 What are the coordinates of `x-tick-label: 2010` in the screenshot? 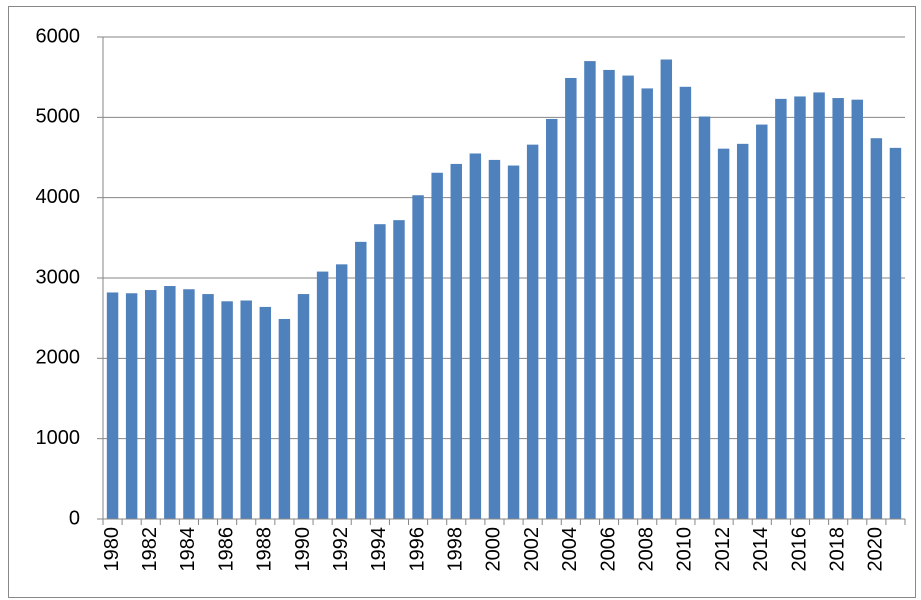 It's located at (685, 549).